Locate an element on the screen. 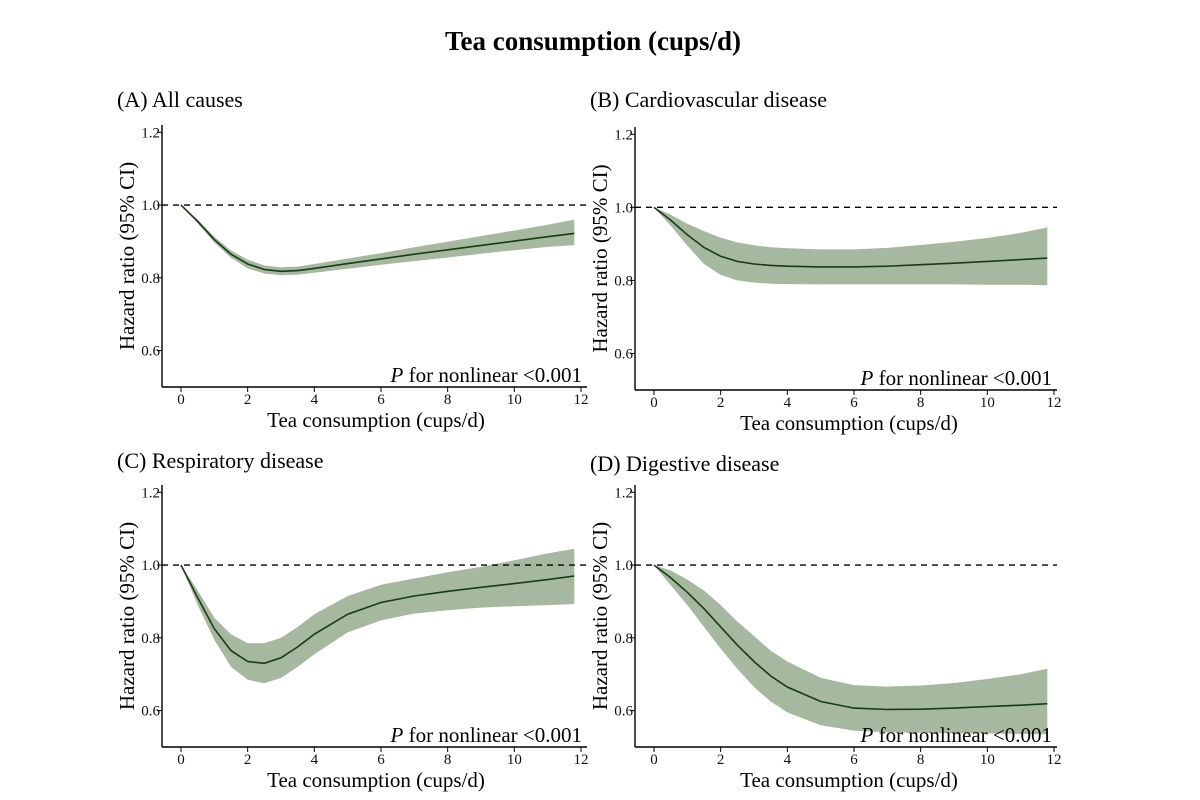  panel-title: (C) Respiratory disease is located at coordinates (220, 460).